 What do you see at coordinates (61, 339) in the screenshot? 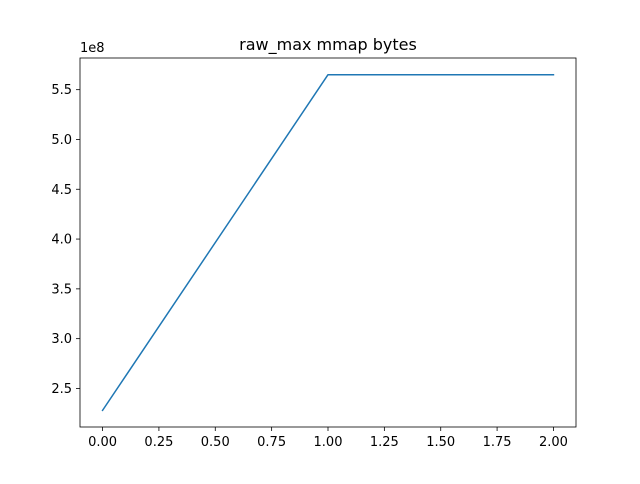
I see `y-tick-label: 3.0` at bounding box center [61, 339].